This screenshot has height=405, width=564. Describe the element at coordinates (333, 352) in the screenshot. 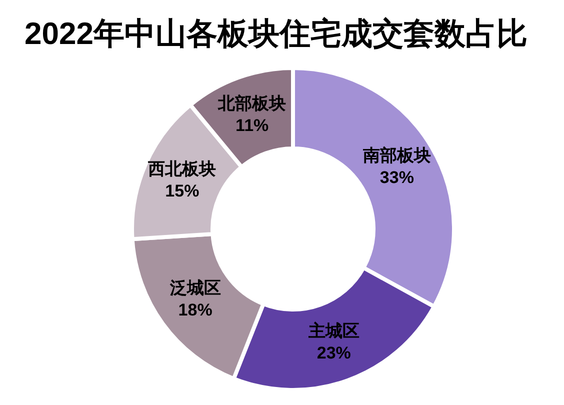

I see `data-label: 23%` at that location.